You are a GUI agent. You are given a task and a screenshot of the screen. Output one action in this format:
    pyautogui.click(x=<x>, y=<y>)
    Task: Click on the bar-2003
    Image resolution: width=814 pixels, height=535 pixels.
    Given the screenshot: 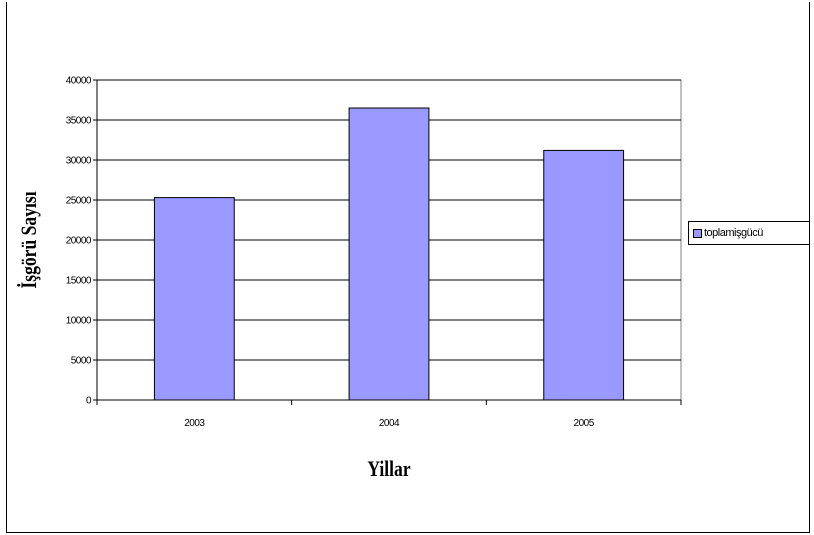 What is the action you would take?
    pyautogui.click(x=194, y=299)
    